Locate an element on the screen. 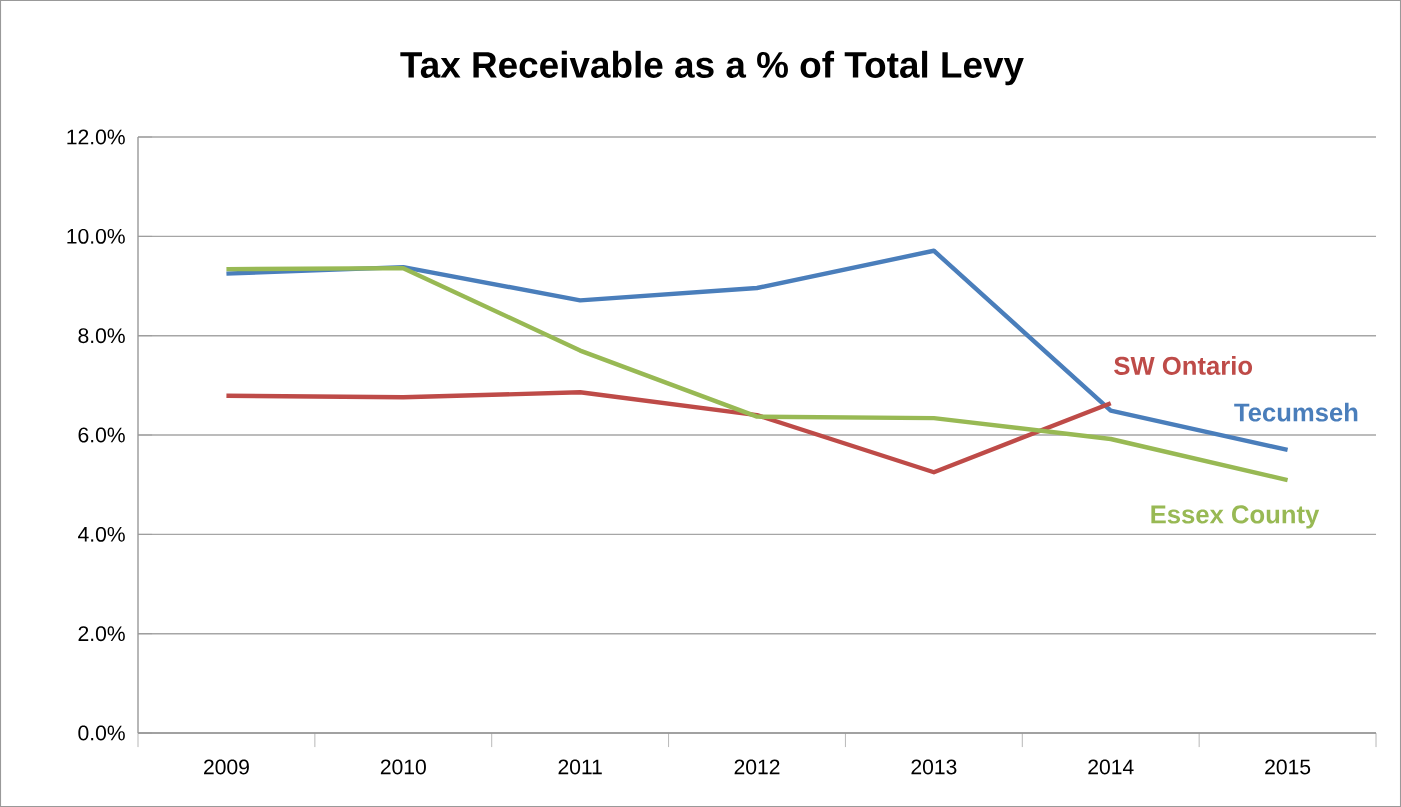 This screenshot has width=1401, height=807. y-tick-label: 6.0% is located at coordinates (101, 435).